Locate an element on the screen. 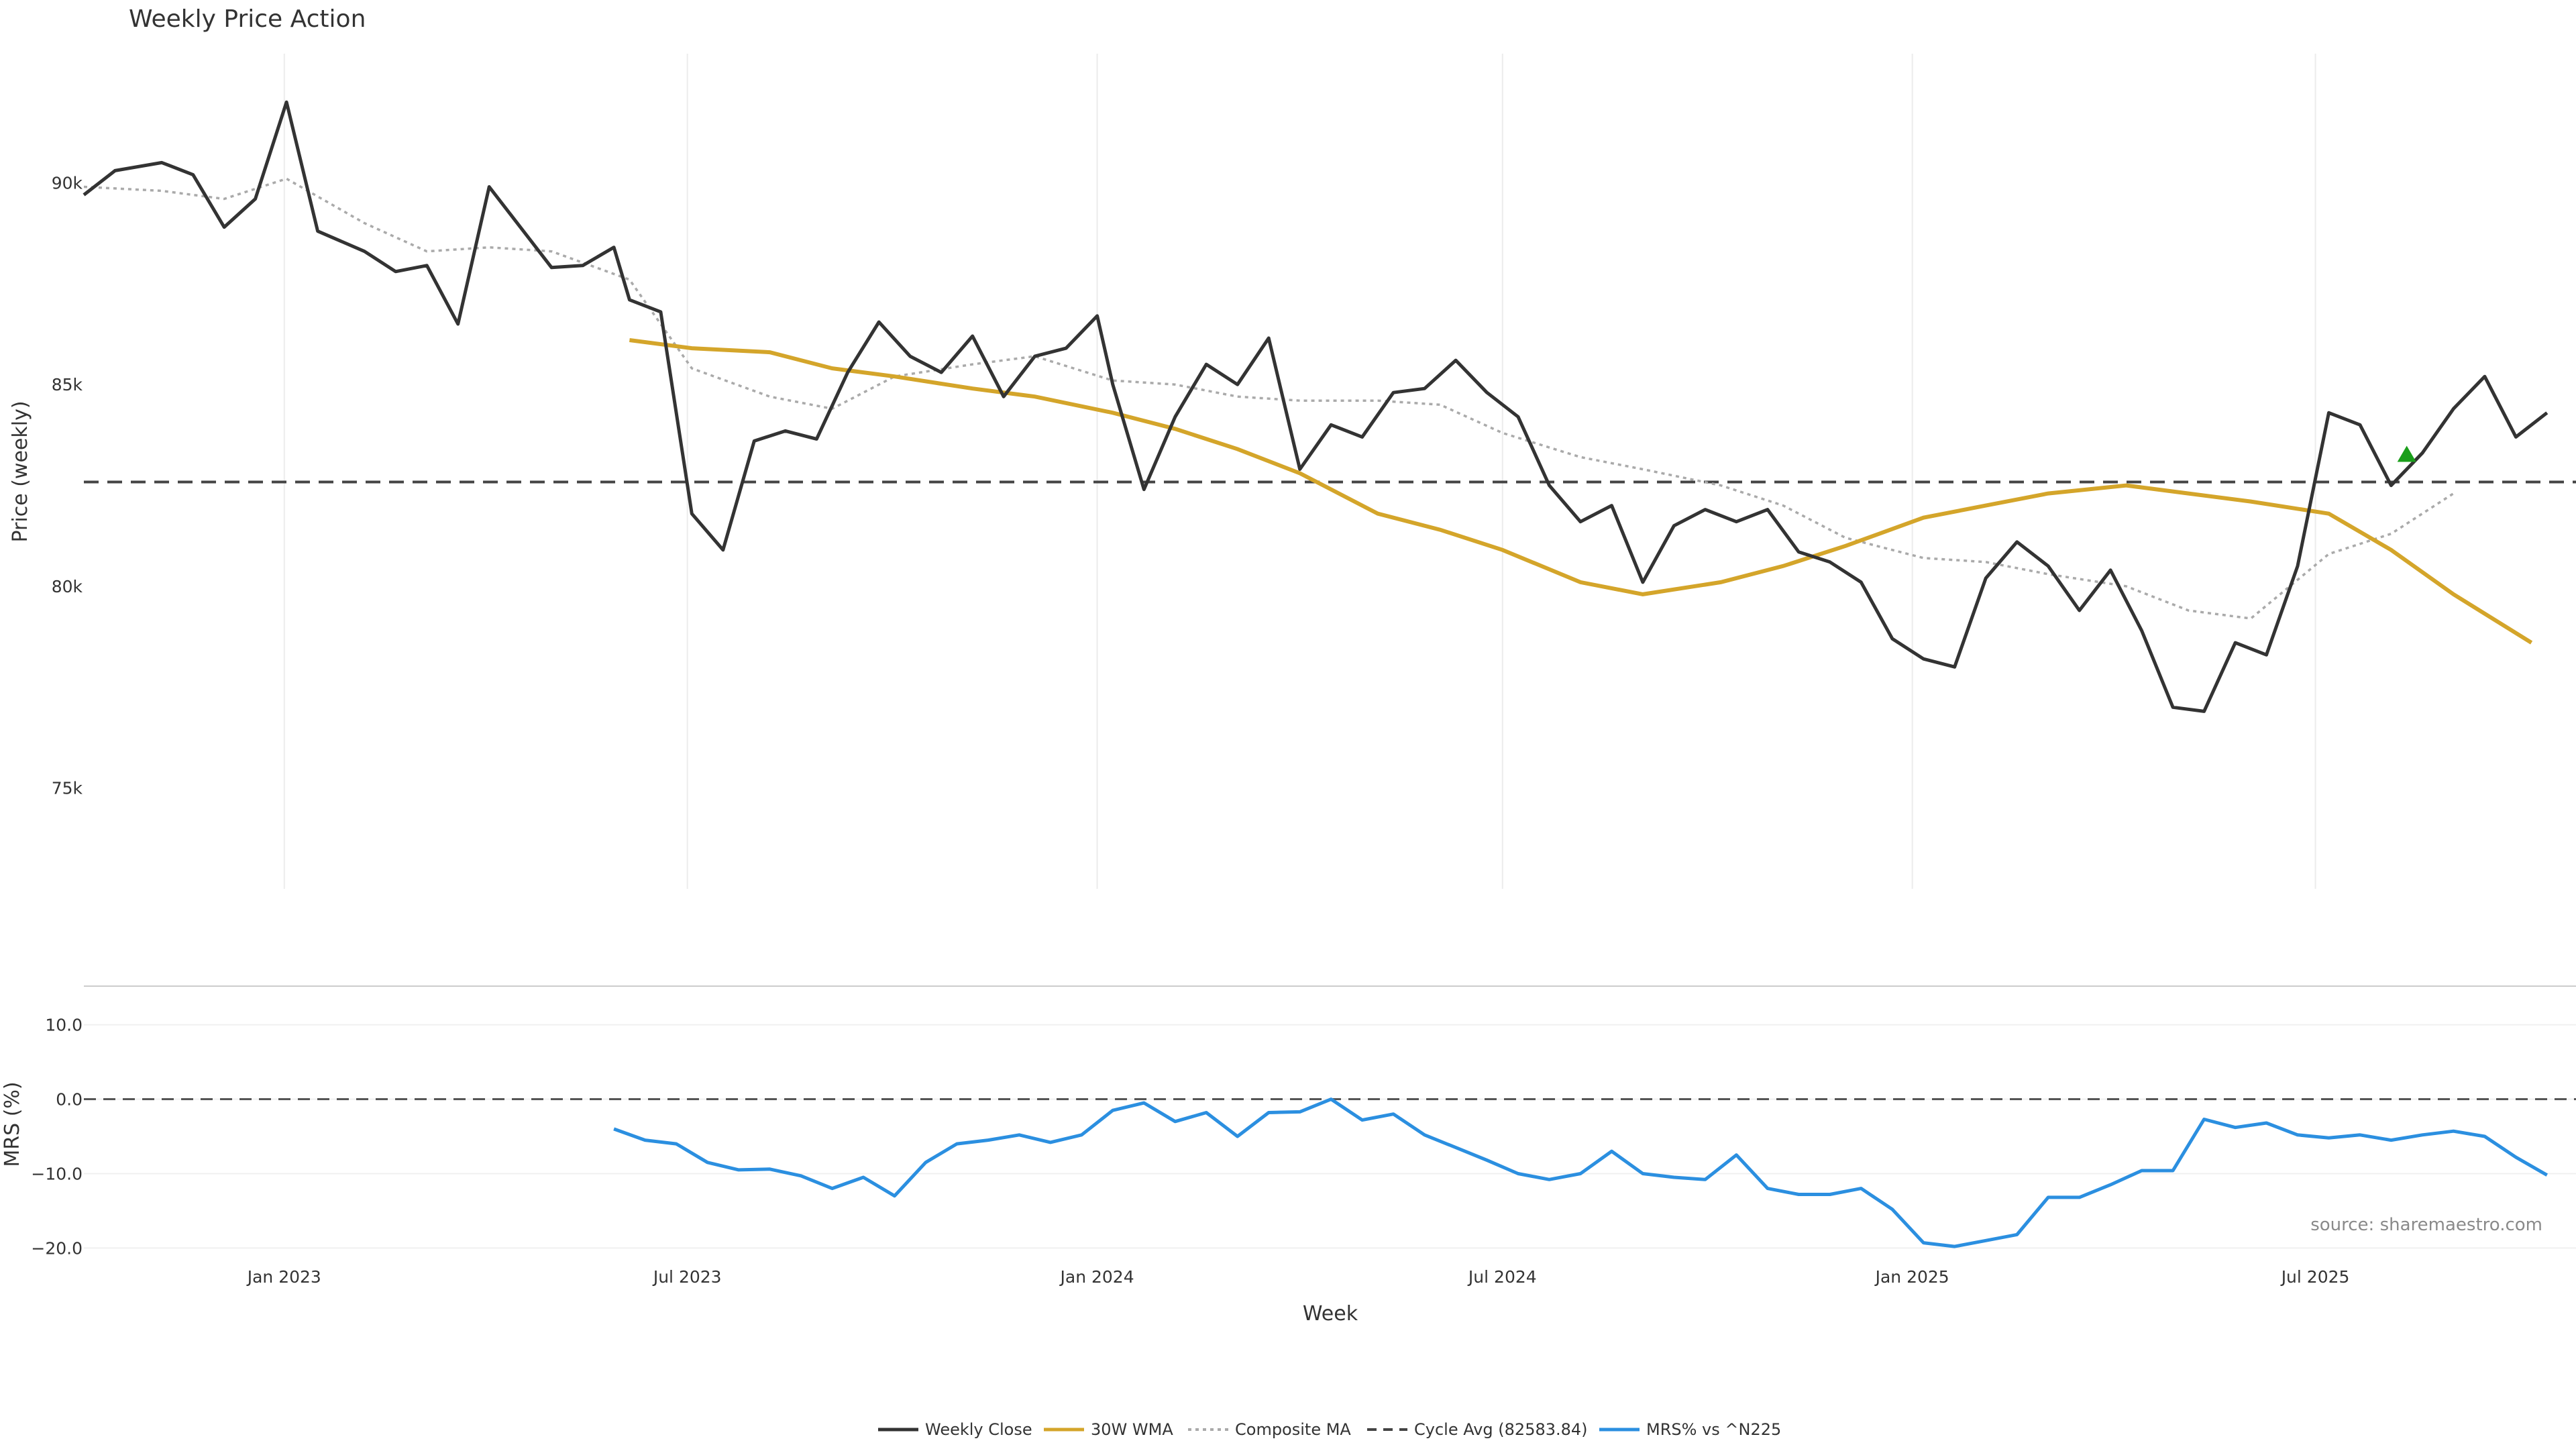 Image resolution: width=2576 pixels, height=1449 pixels. mrs-y-ticks: 10.0 0.0 −10.0 −20.0 is located at coordinates (57, 1137).